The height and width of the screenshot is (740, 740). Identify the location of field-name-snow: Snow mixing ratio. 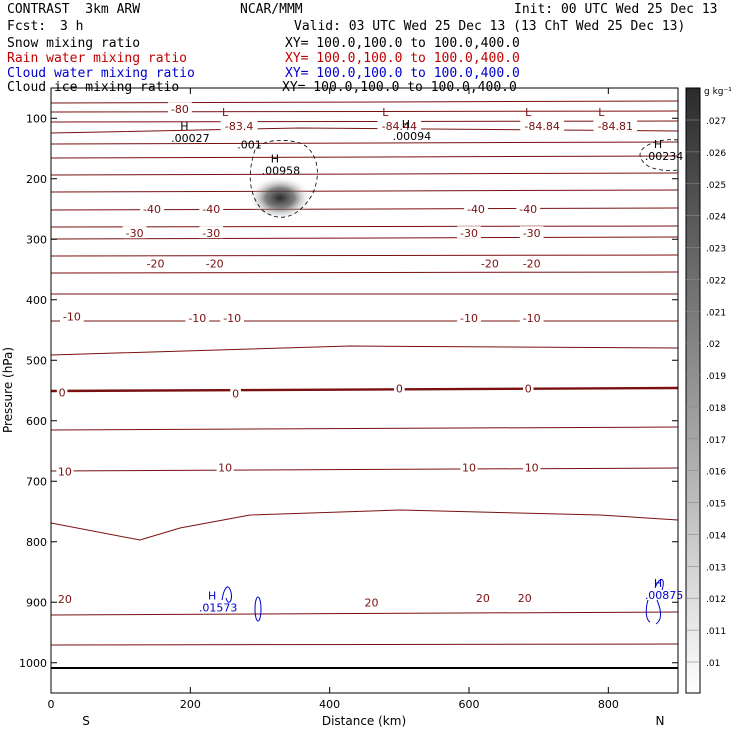
(74, 43).